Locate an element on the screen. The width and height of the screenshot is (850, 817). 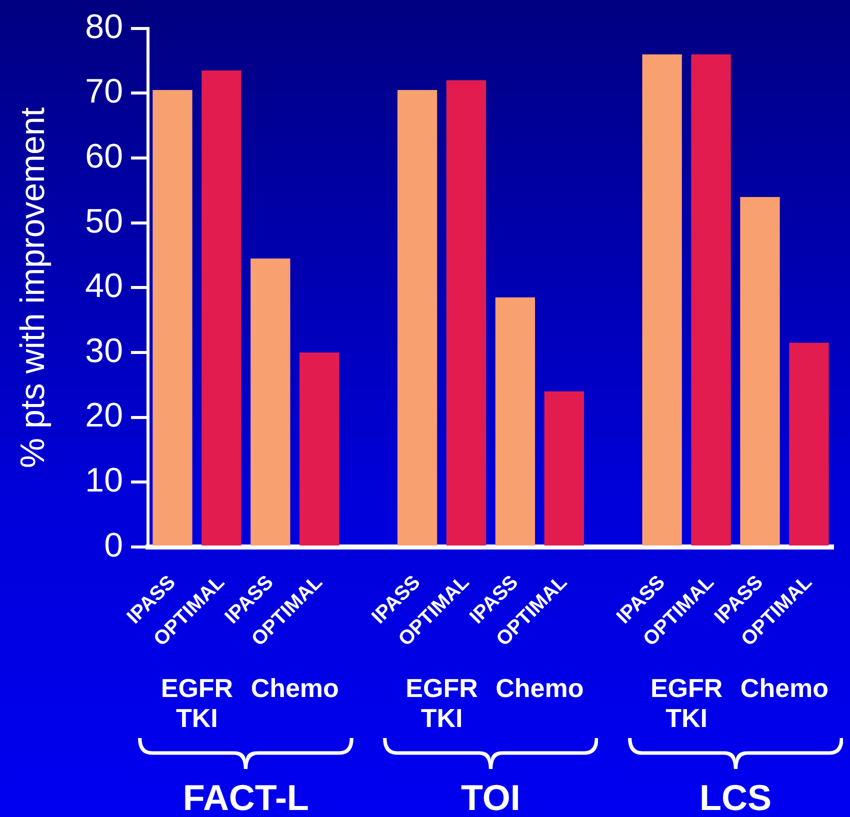
y-tick-label: 20 is located at coordinates (104, 415).